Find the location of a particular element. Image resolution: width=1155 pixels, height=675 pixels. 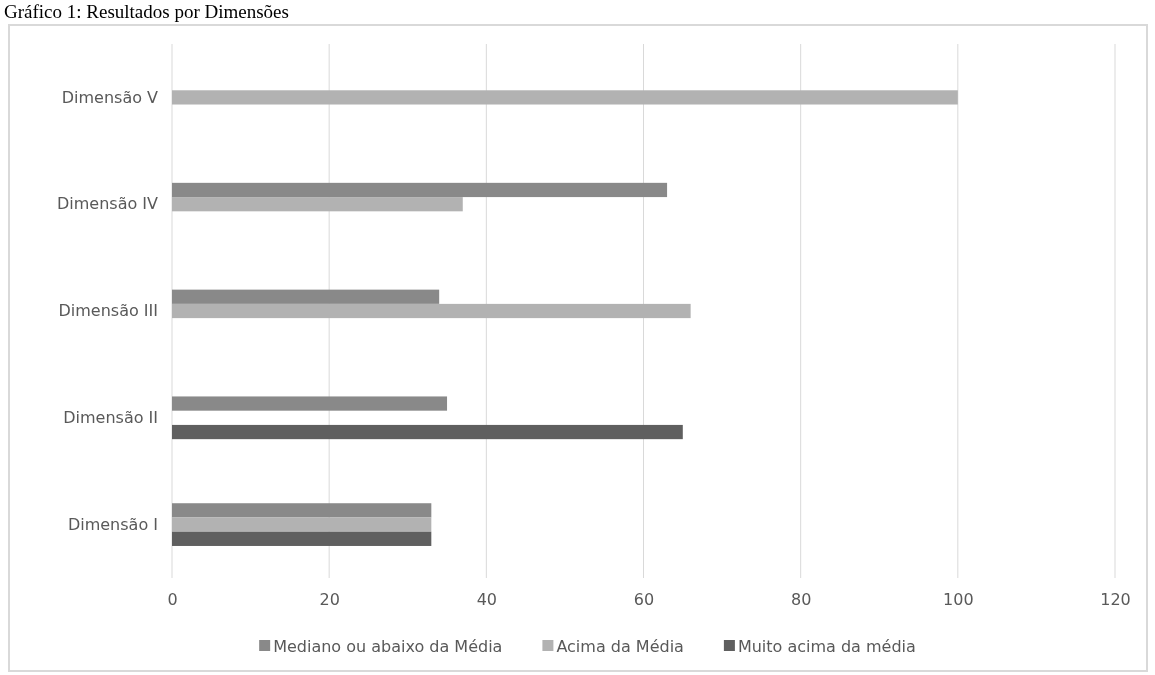

y-tick-label: Dimensão V is located at coordinates (110, 97).